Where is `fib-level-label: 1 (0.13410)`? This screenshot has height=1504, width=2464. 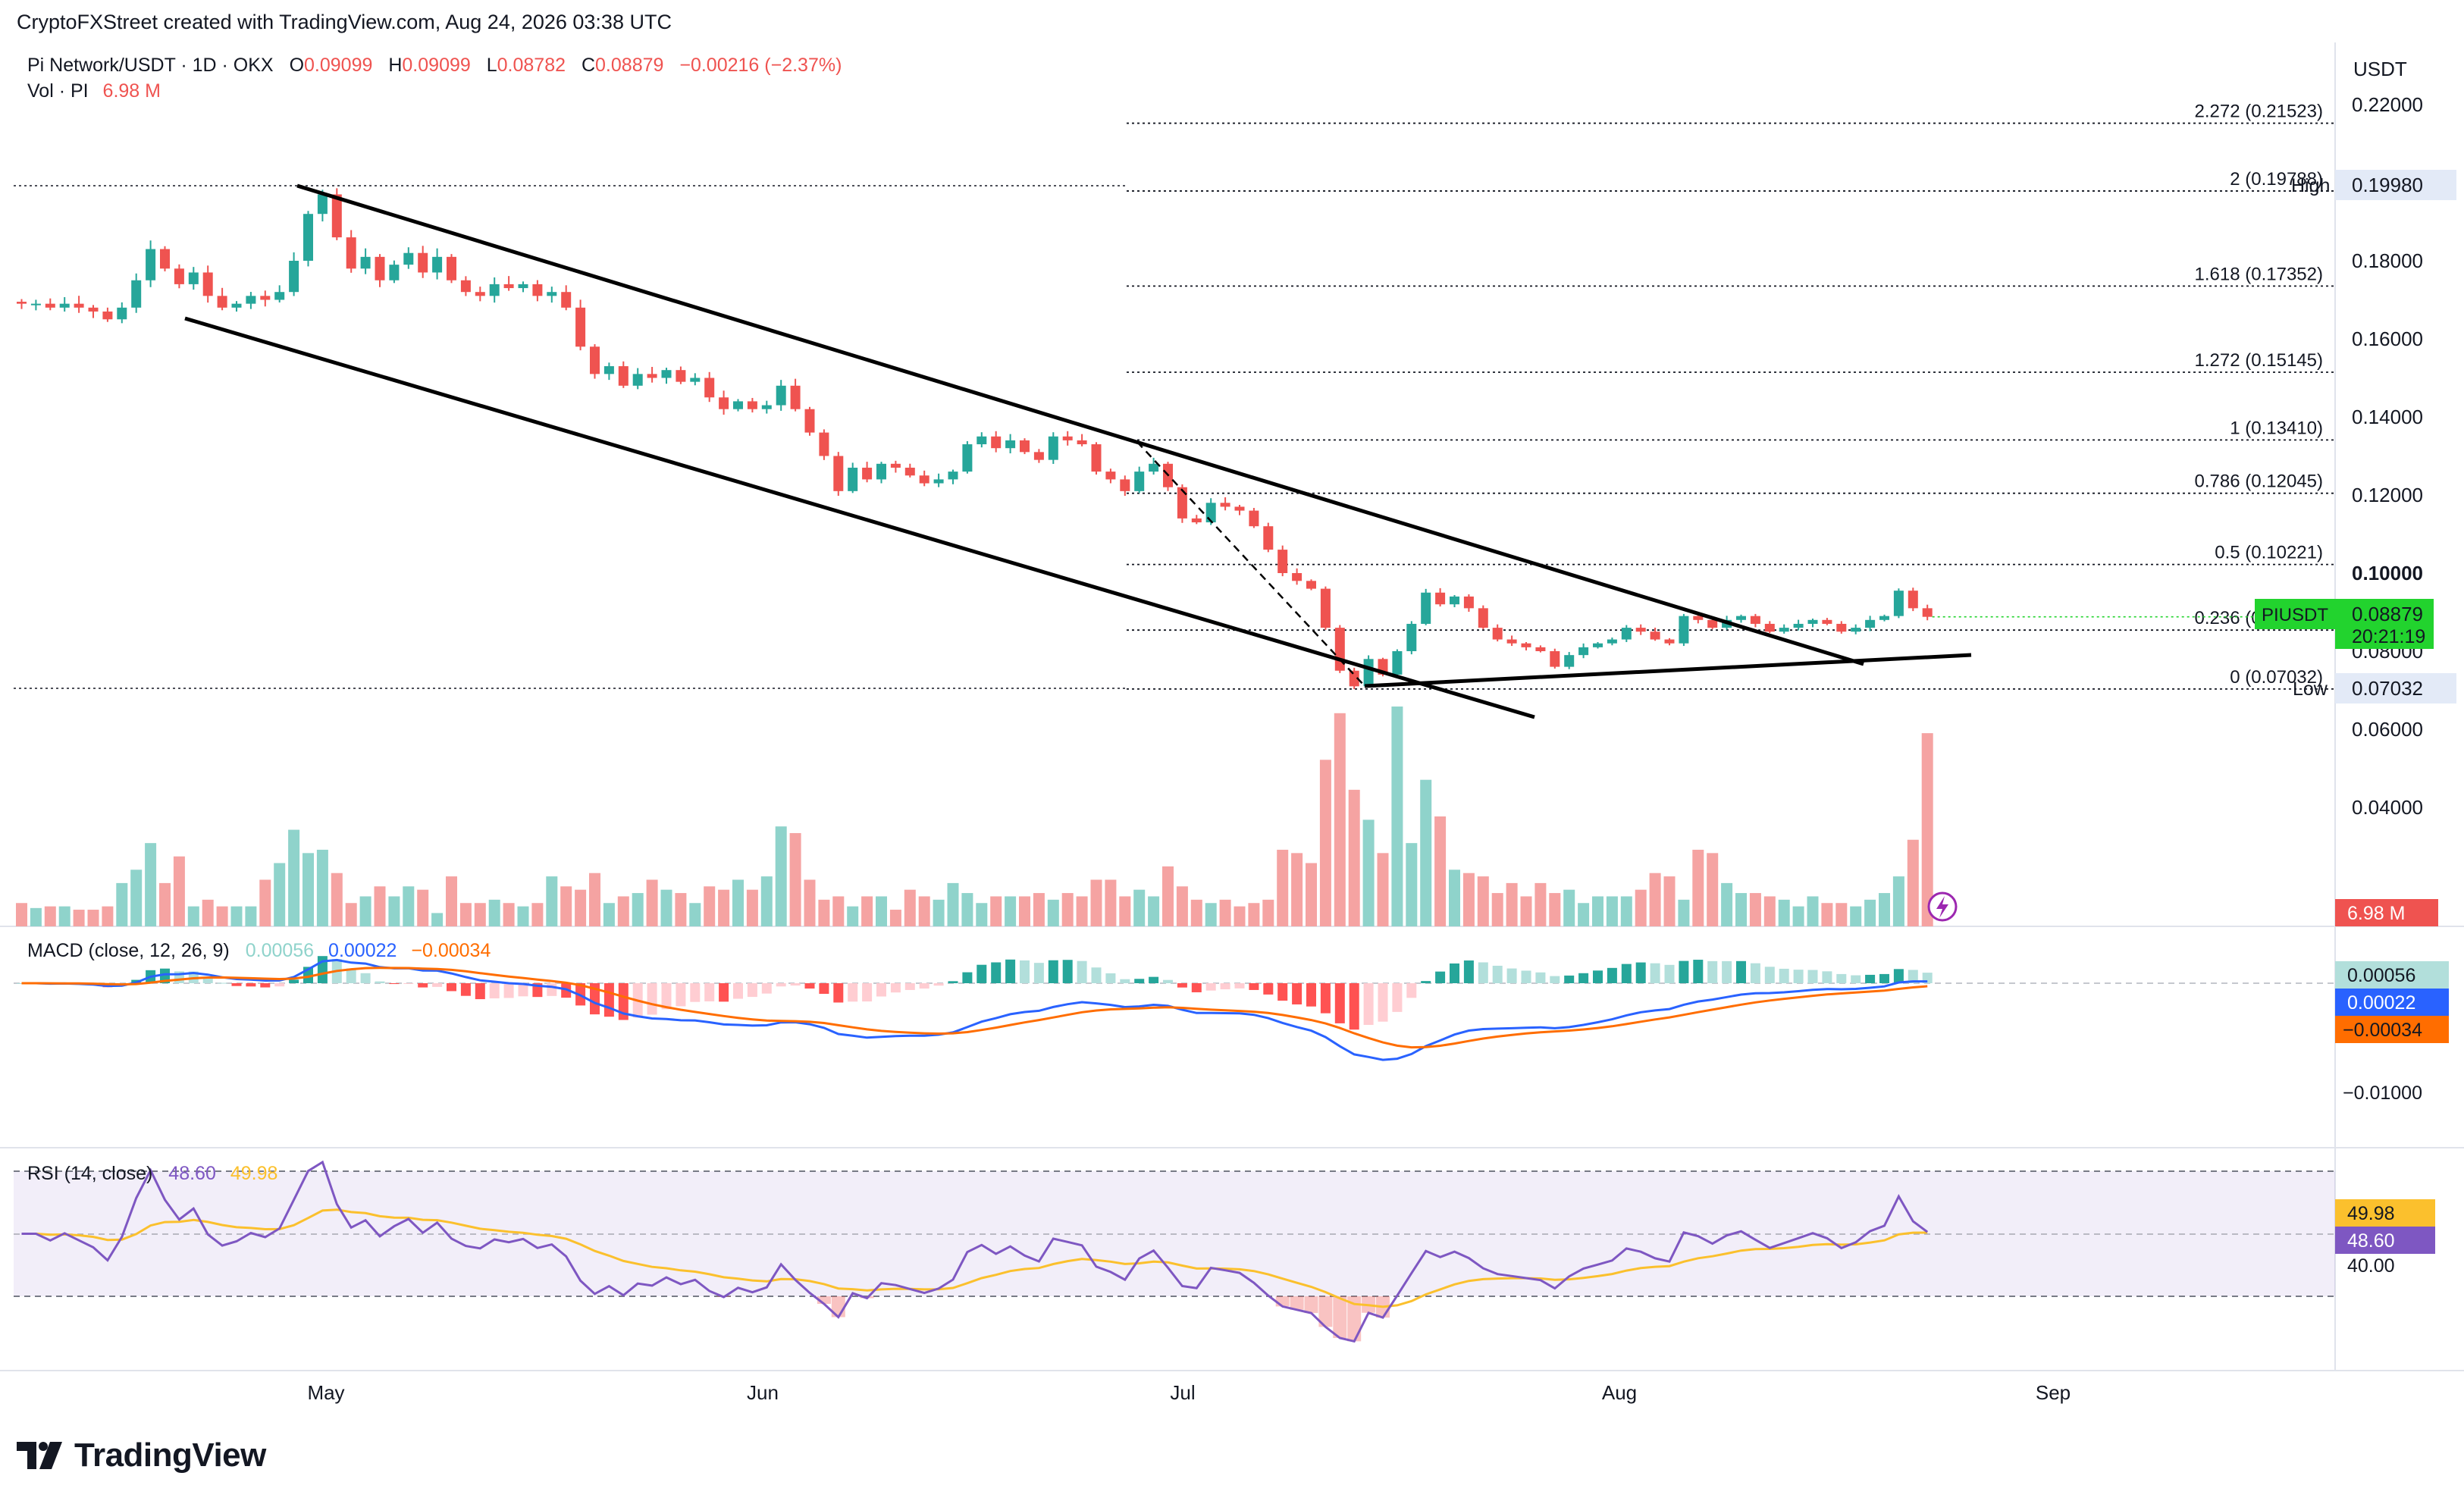 fib-level-label: 1 (0.13410) is located at coordinates (2277, 428).